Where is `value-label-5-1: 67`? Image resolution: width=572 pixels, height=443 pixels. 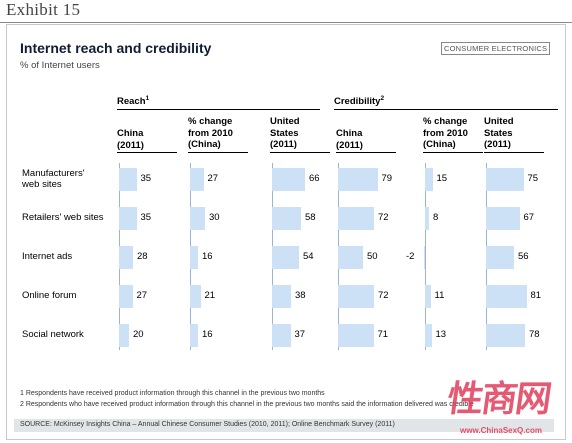
value-label-5-1: 67 is located at coordinates (529, 217).